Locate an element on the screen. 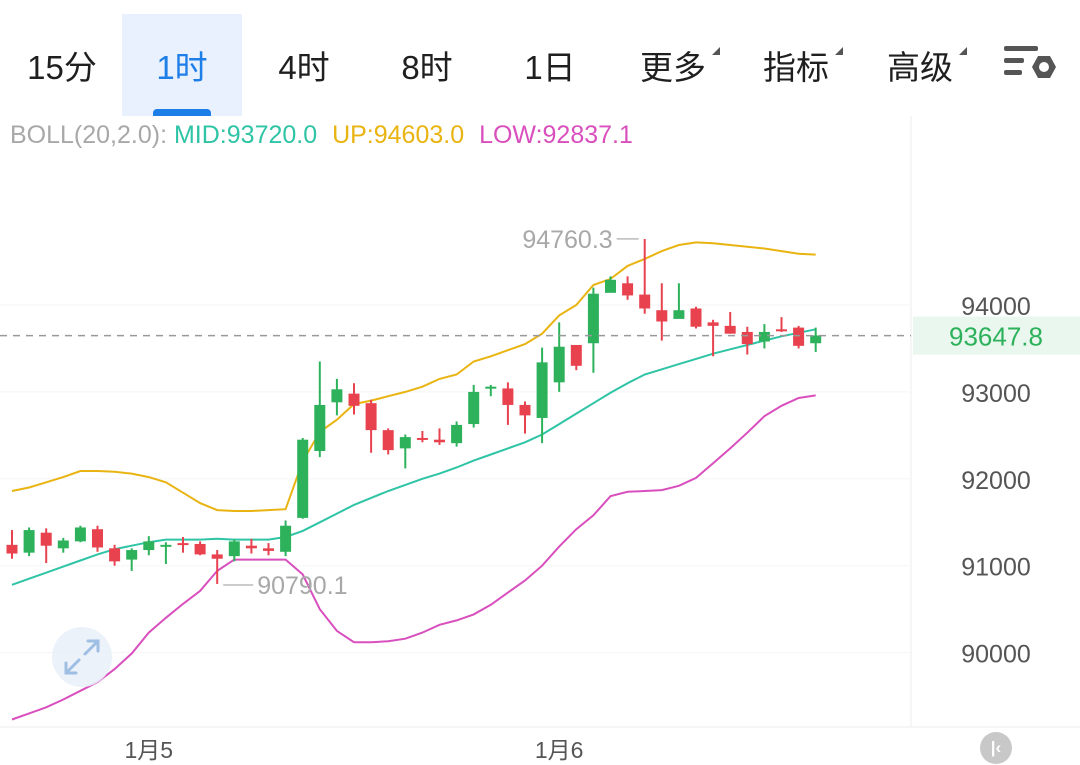 The width and height of the screenshot is (1080, 765). tab-3: 8时 is located at coordinates (427, 65).